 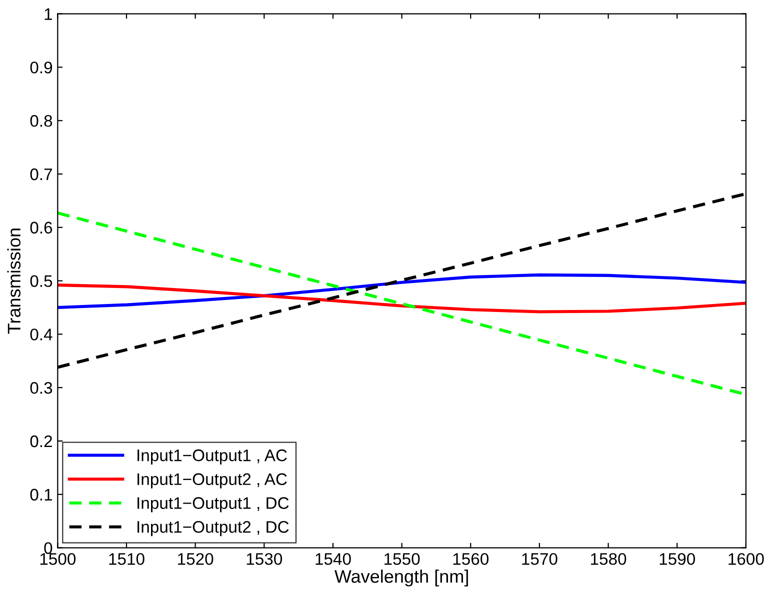 What do you see at coordinates (212, 457) in the screenshot?
I see `legend-label: Input1−Output1 , AC` at bounding box center [212, 457].